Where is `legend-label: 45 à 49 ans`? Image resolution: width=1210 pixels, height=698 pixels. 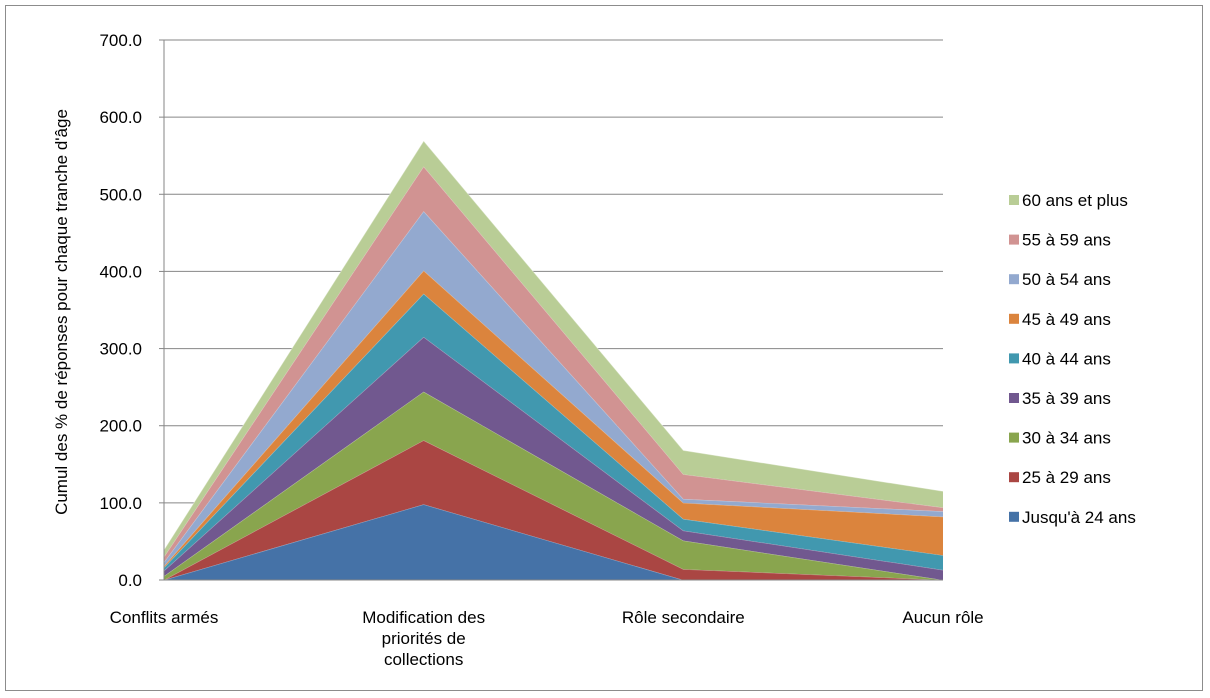 legend-label: 45 à 49 ans is located at coordinates (1066, 319).